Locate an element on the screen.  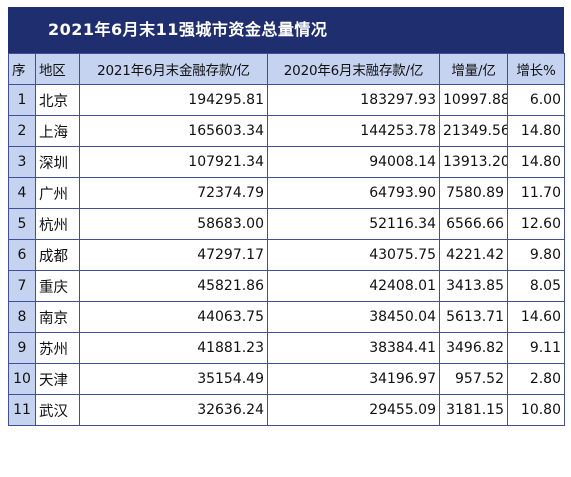
cell-index: 6 is located at coordinates (22, 255).